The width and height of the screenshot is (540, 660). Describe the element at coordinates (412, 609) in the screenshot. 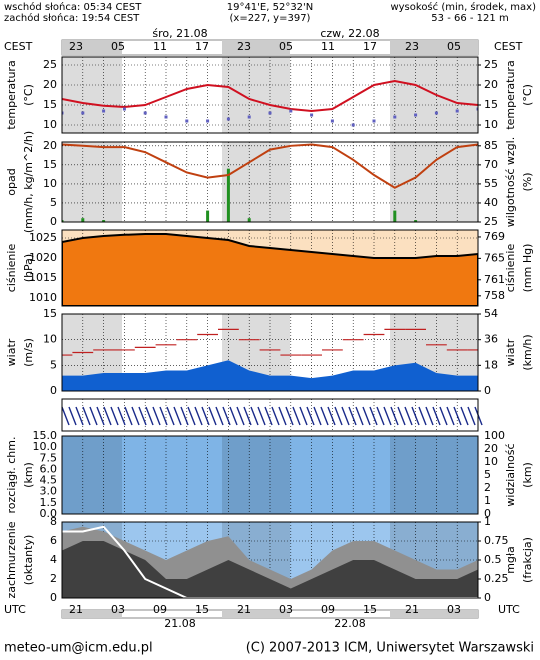

I see `hour-label: 21` at that location.